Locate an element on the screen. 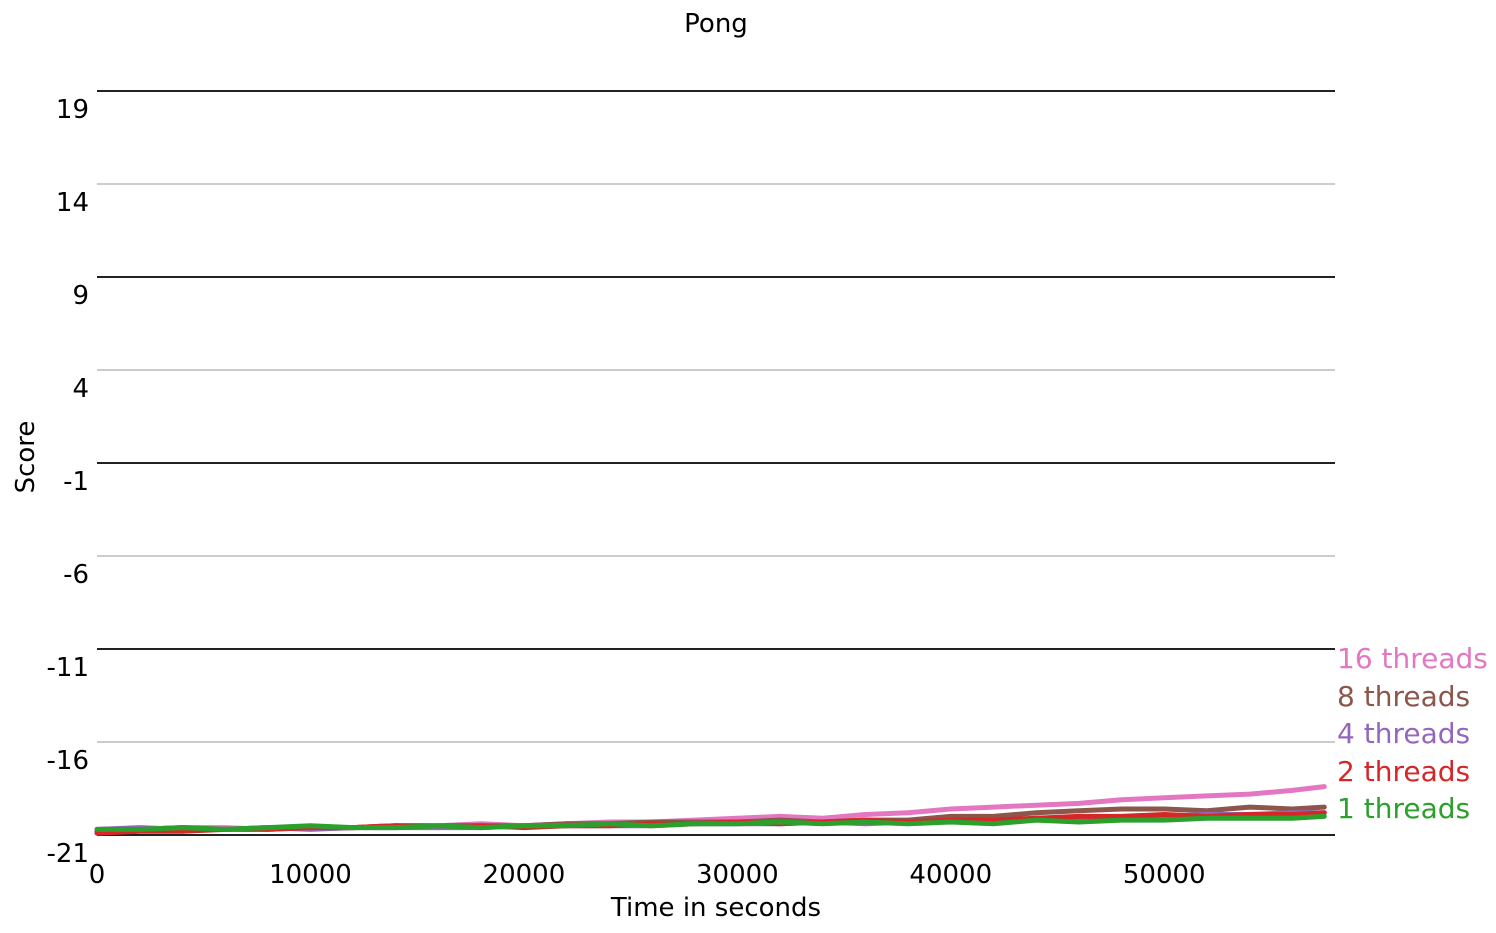 This screenshot has height=933, width=1496. series-layer is located at coordinates (710, 810).